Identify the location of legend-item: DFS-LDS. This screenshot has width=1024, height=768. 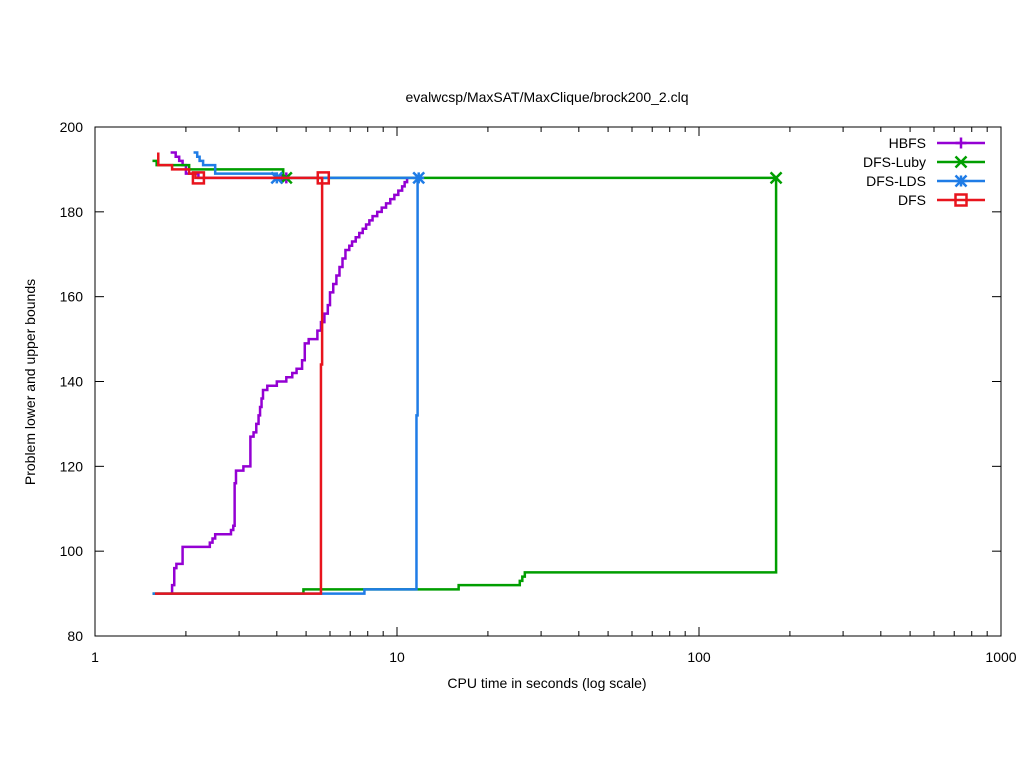
(925, 181).